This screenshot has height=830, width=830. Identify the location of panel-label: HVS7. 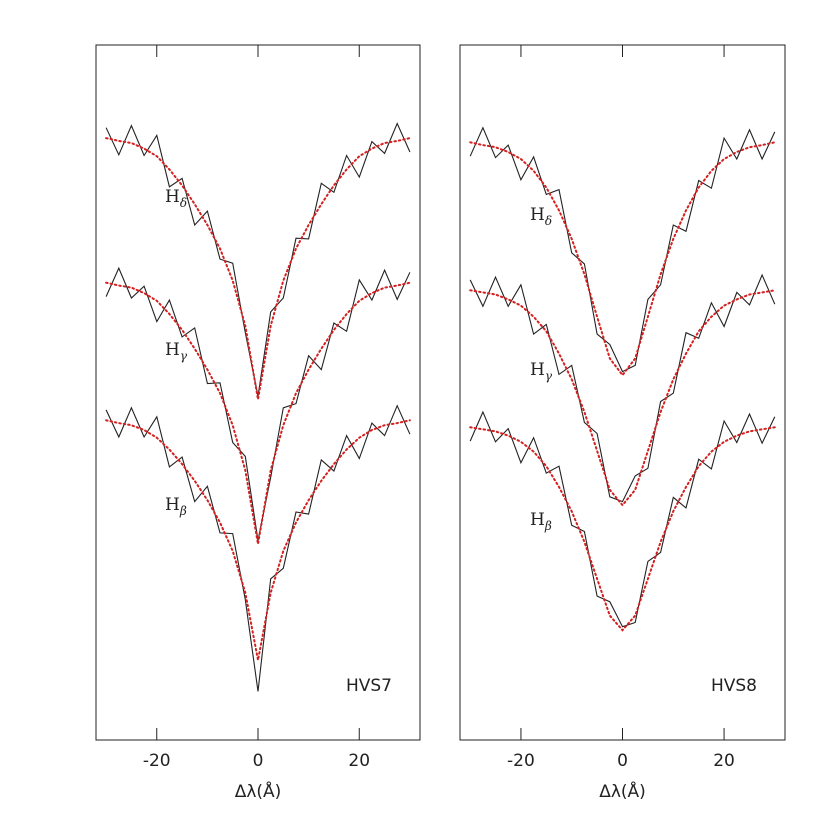
(369, 686).